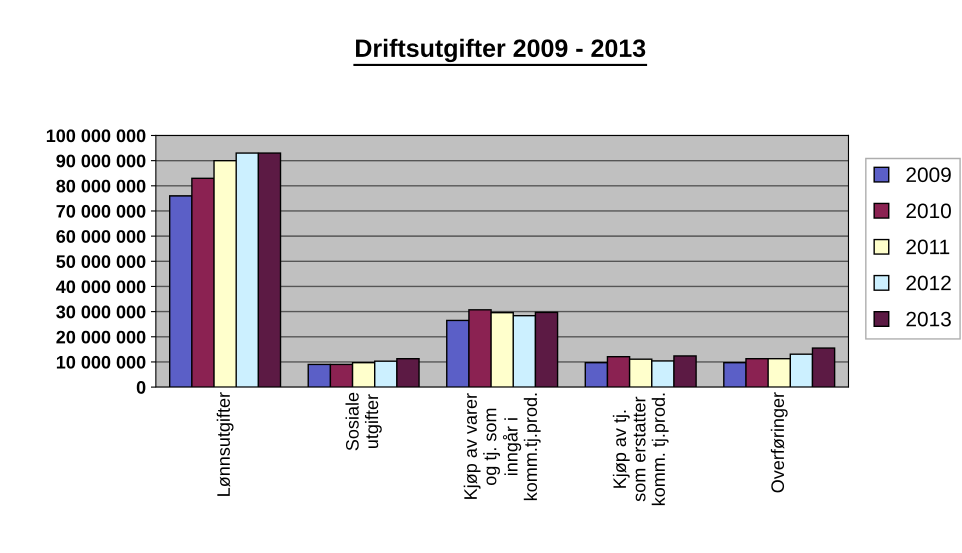  Describe the element at coordinates (363, 421) in the screenshot. I see `x-tick-label: Sosiale utgifter` at that location.